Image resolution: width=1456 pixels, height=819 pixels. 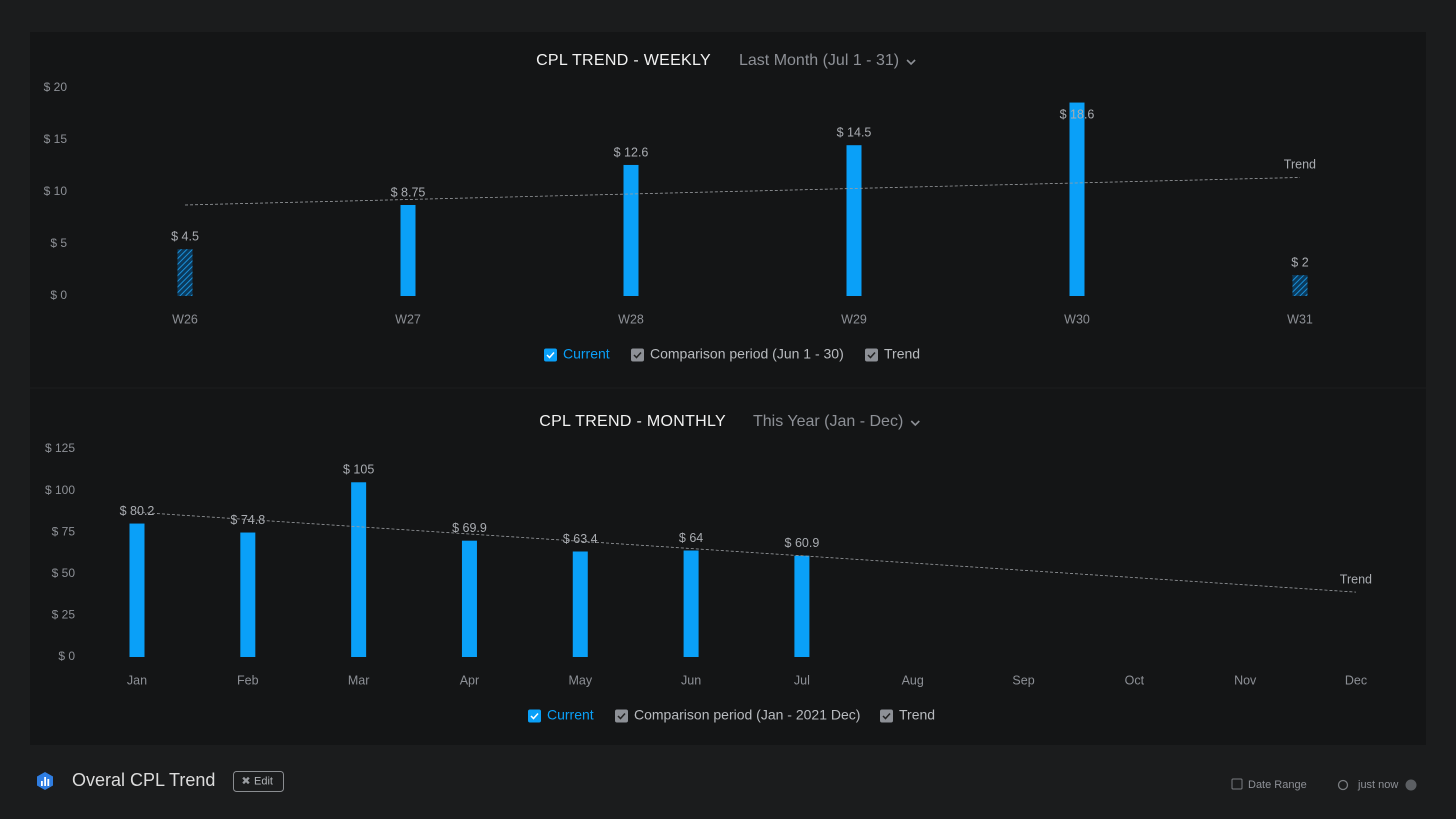 I want to click on y-tick-label: $ 20, so click(x=56, y=87).